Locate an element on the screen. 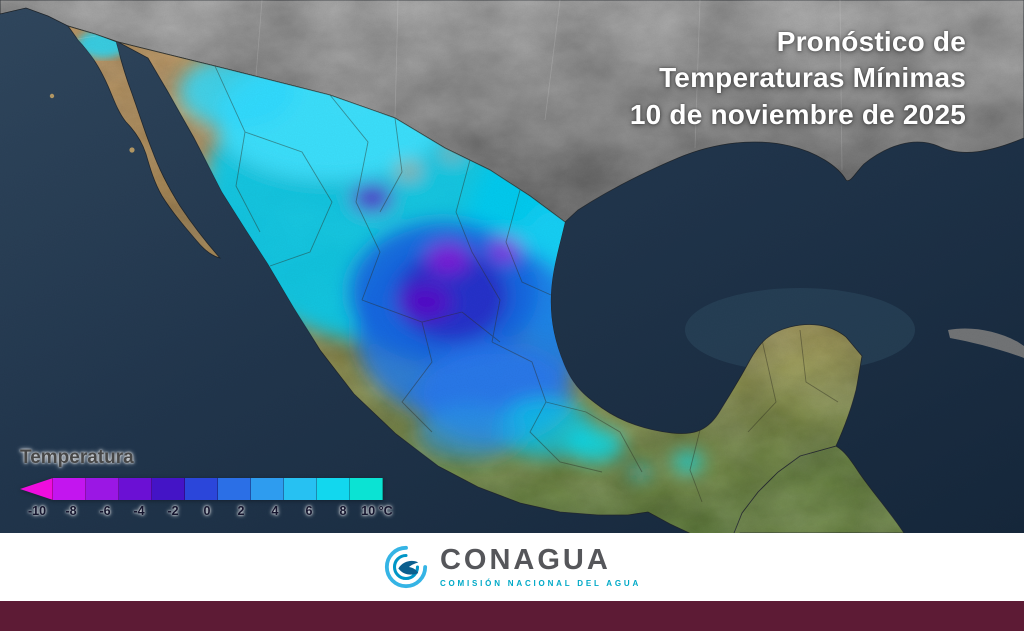  legend-label: 0 is located at coordinates (207, 511).